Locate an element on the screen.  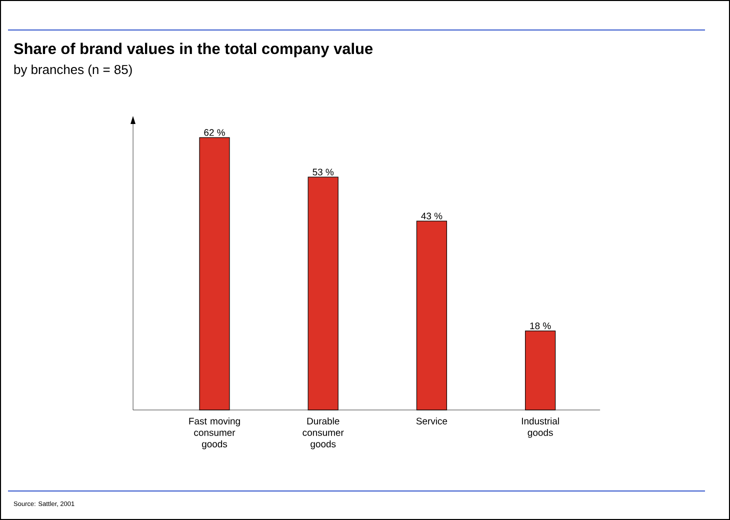
x-tick-label: Durable consumer goods is located at coordinates (323, 434).